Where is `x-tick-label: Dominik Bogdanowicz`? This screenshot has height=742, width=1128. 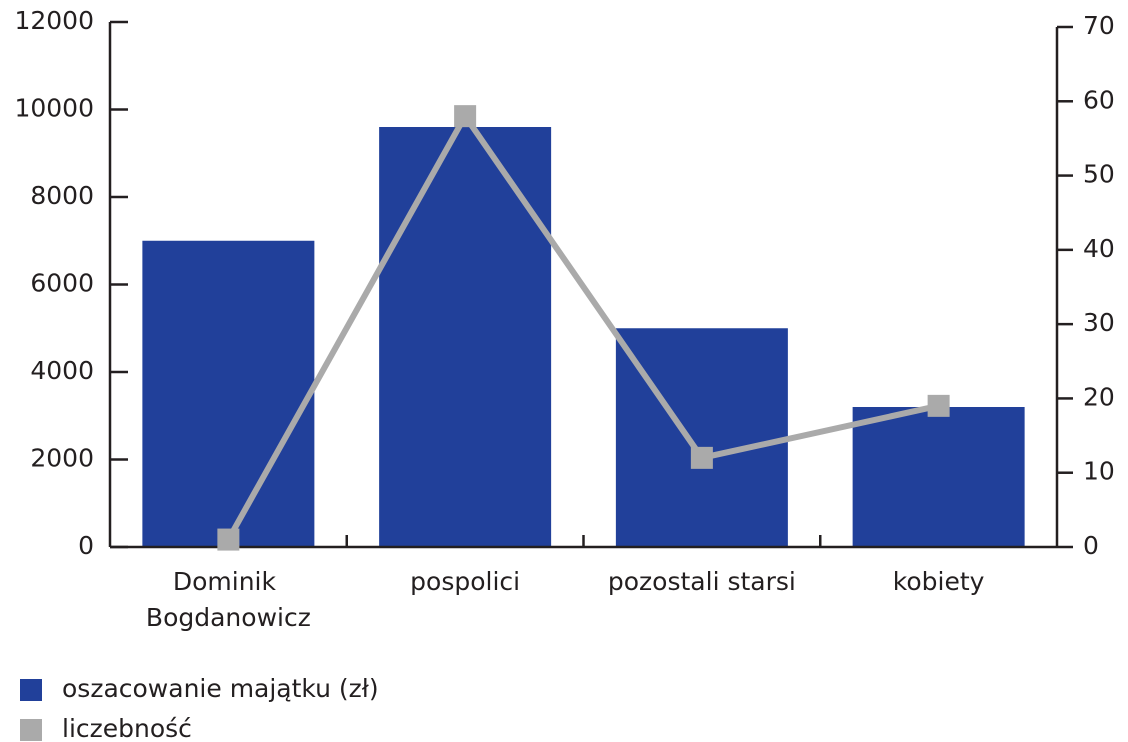 x-tick-label: Dominik Bogdanowicz is located at coordinates (228, 599).